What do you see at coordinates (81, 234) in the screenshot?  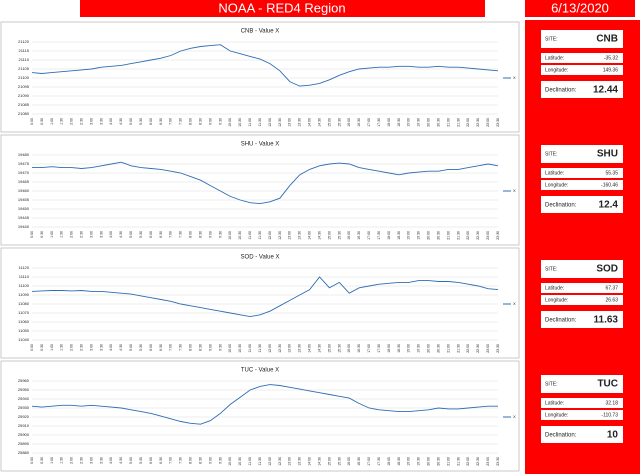 I see `x-tick-label: 2:30` at bounding box center [81, 234].